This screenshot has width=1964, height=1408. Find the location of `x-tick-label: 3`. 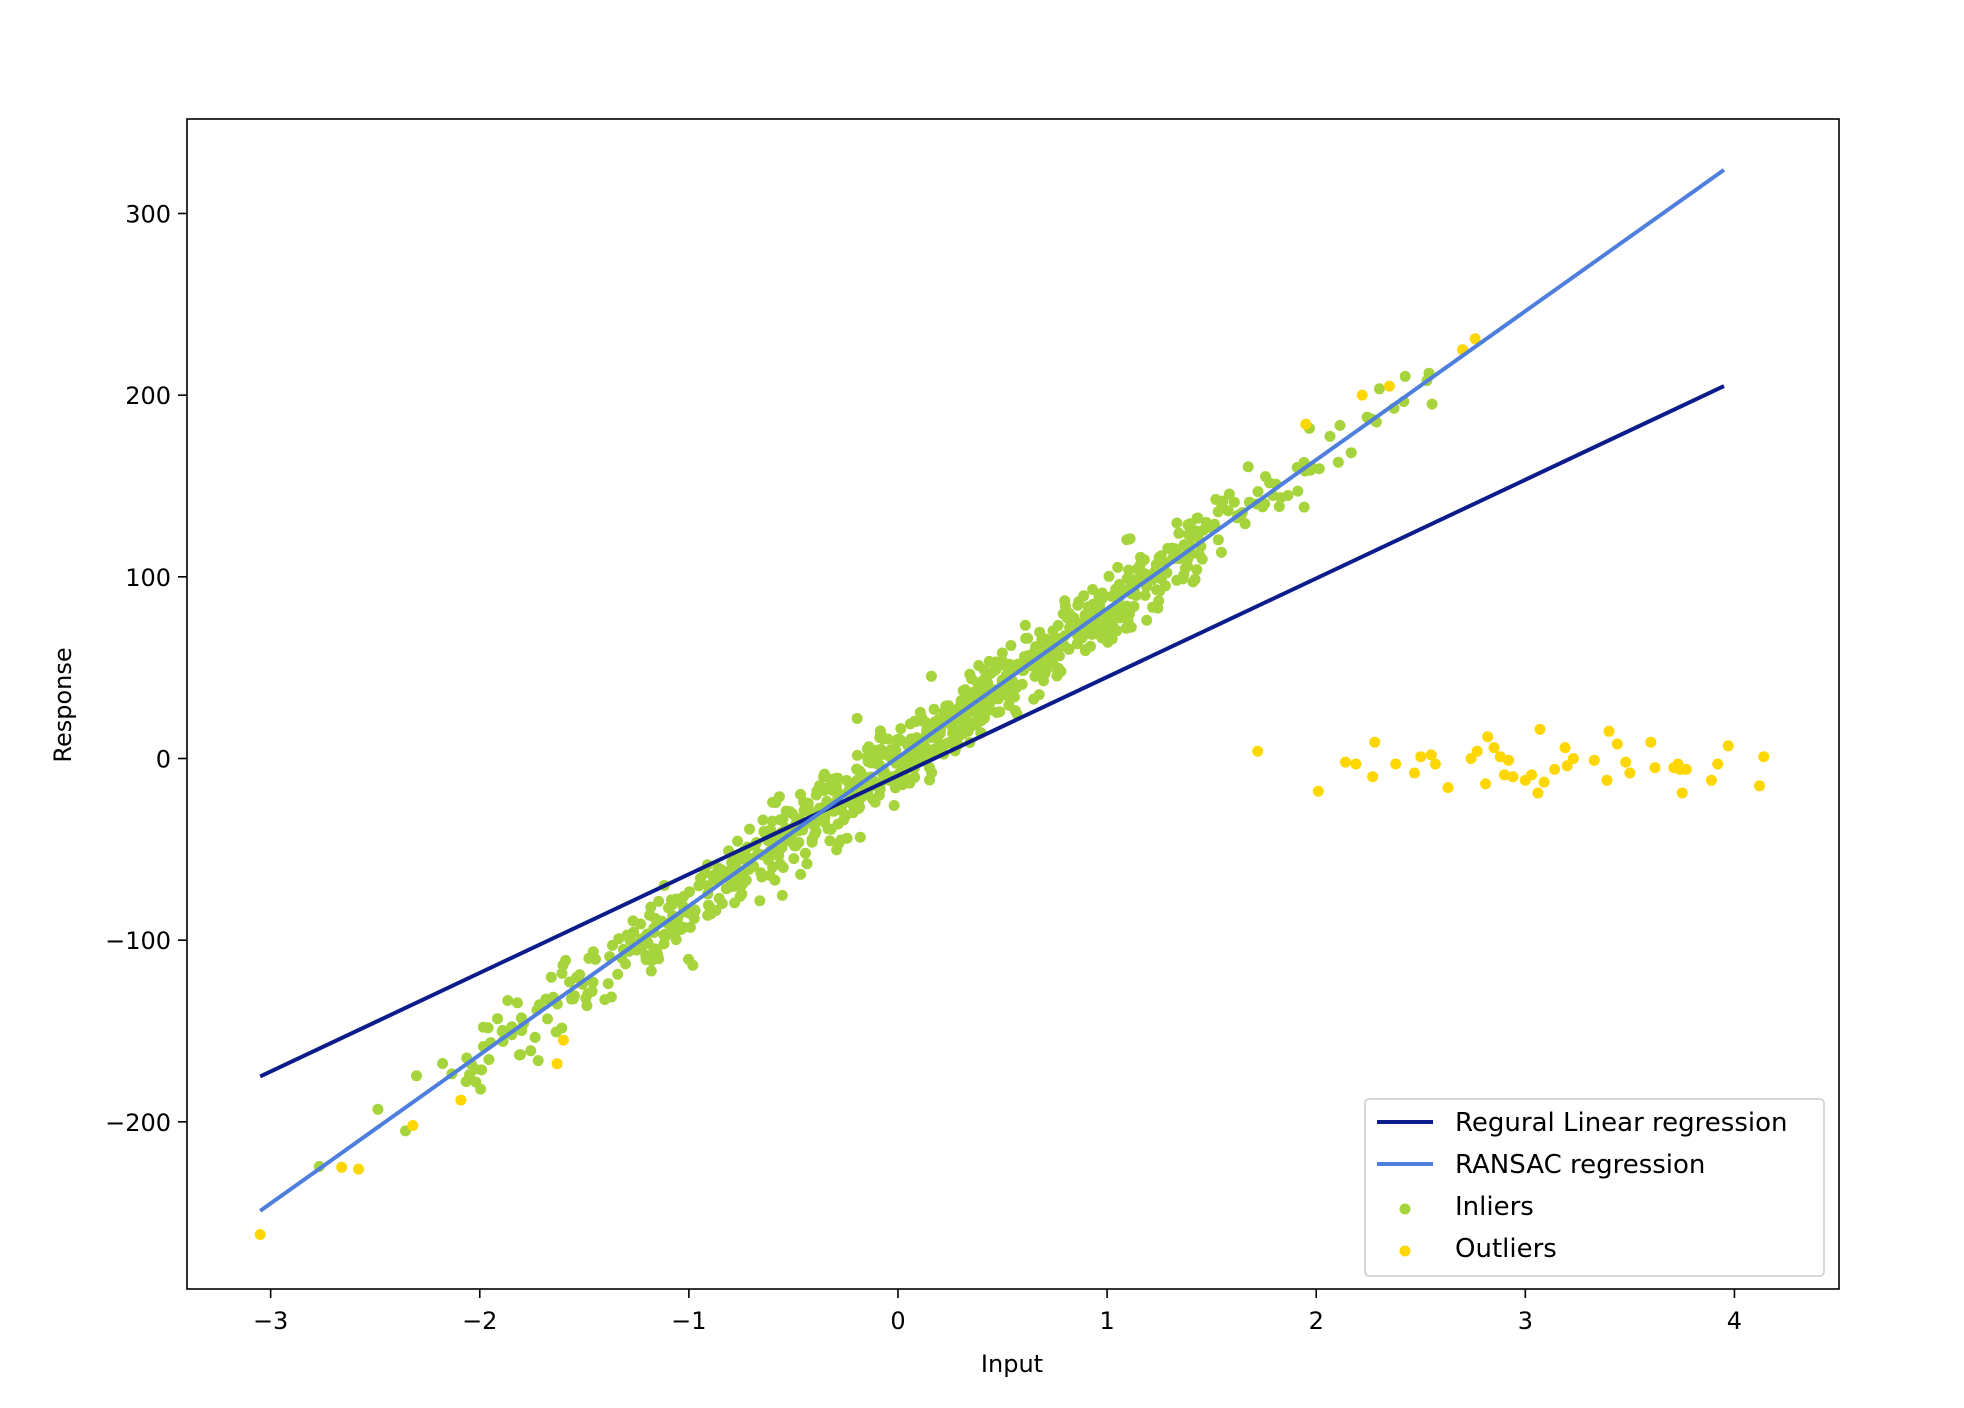

x-tick-label: 3 is located at coordinates (1525, 1321).